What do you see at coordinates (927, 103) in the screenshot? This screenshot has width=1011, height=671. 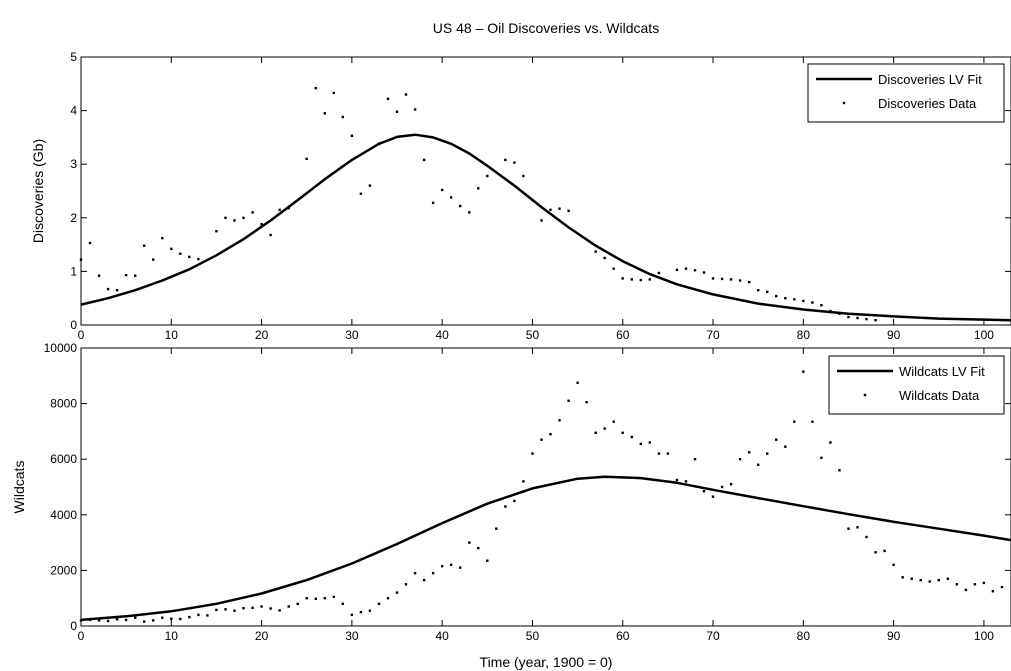 I see `legend-label: Discoveries Data` at bounding box center [927, 103].